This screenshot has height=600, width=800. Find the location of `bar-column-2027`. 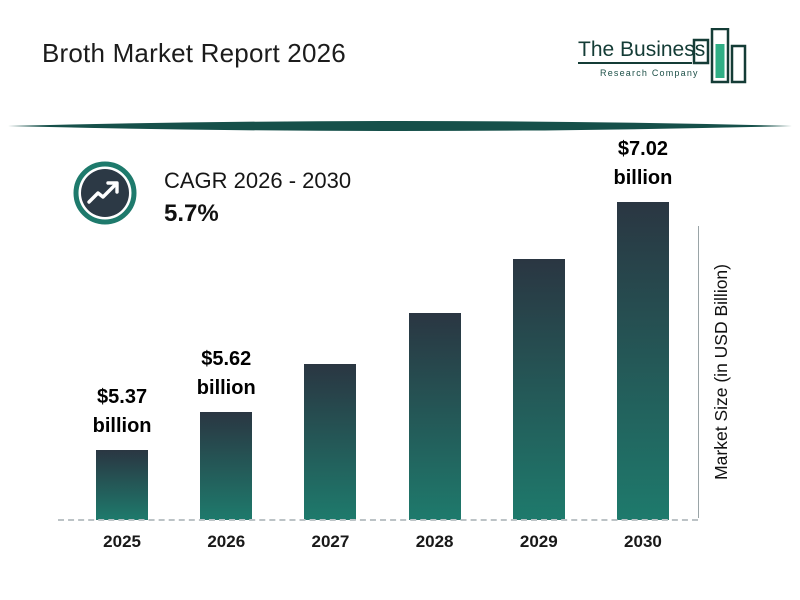

bar-column-2027 is located at coordinates (330, 361).